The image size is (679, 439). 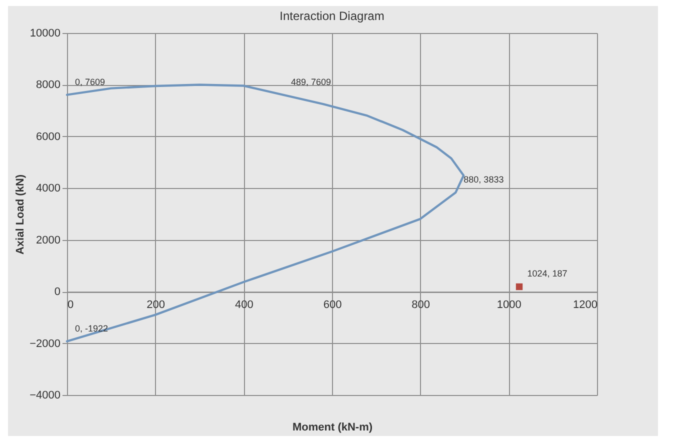 What do you see at coordinates (332, 428) in the screenshot?
I see `x-axis-title: Moment (kN-m)` at bounding box center [332, 428].